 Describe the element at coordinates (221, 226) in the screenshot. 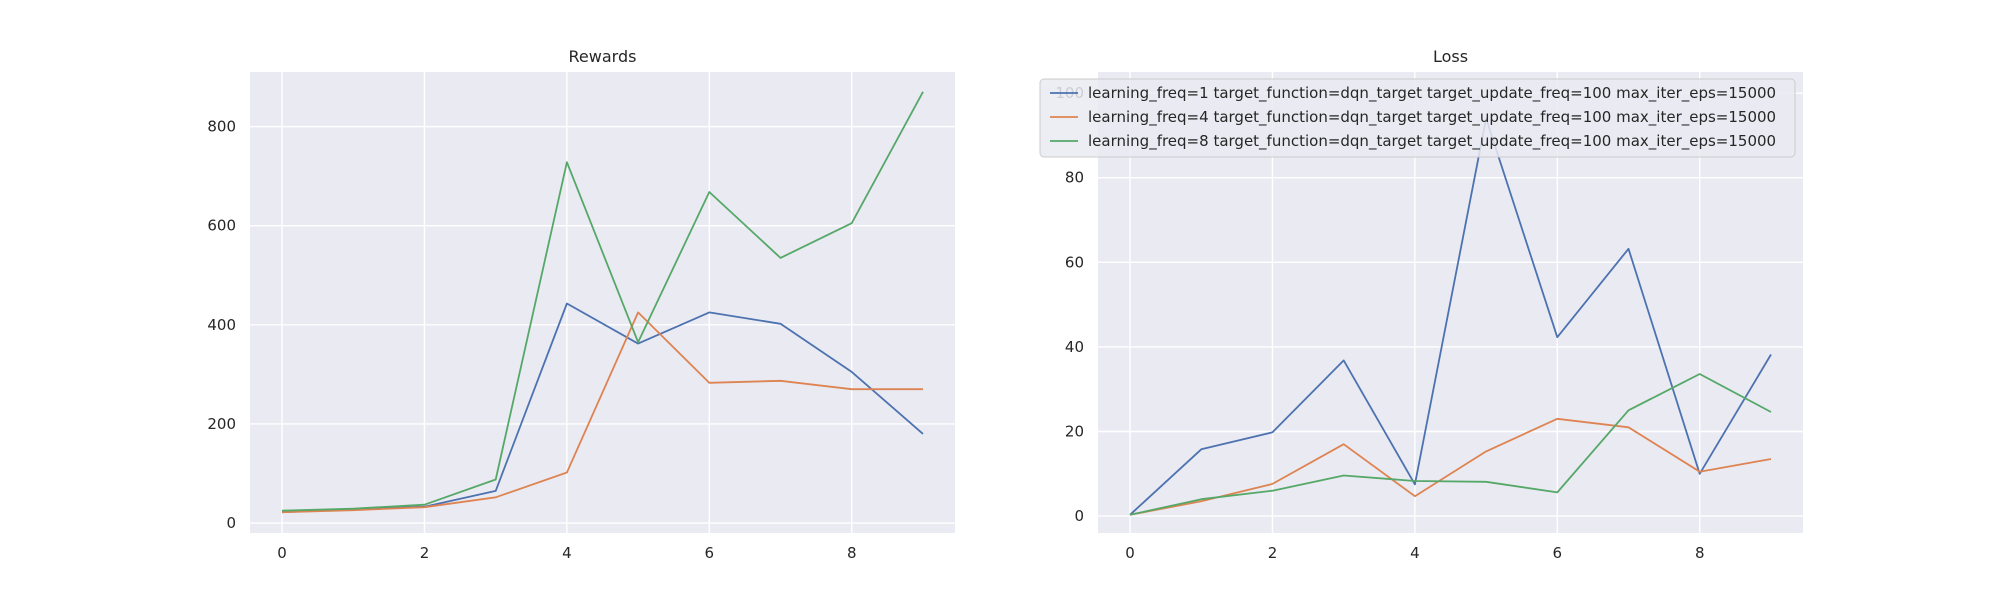

I see `rewards-y-tick-label: 600` at that location.